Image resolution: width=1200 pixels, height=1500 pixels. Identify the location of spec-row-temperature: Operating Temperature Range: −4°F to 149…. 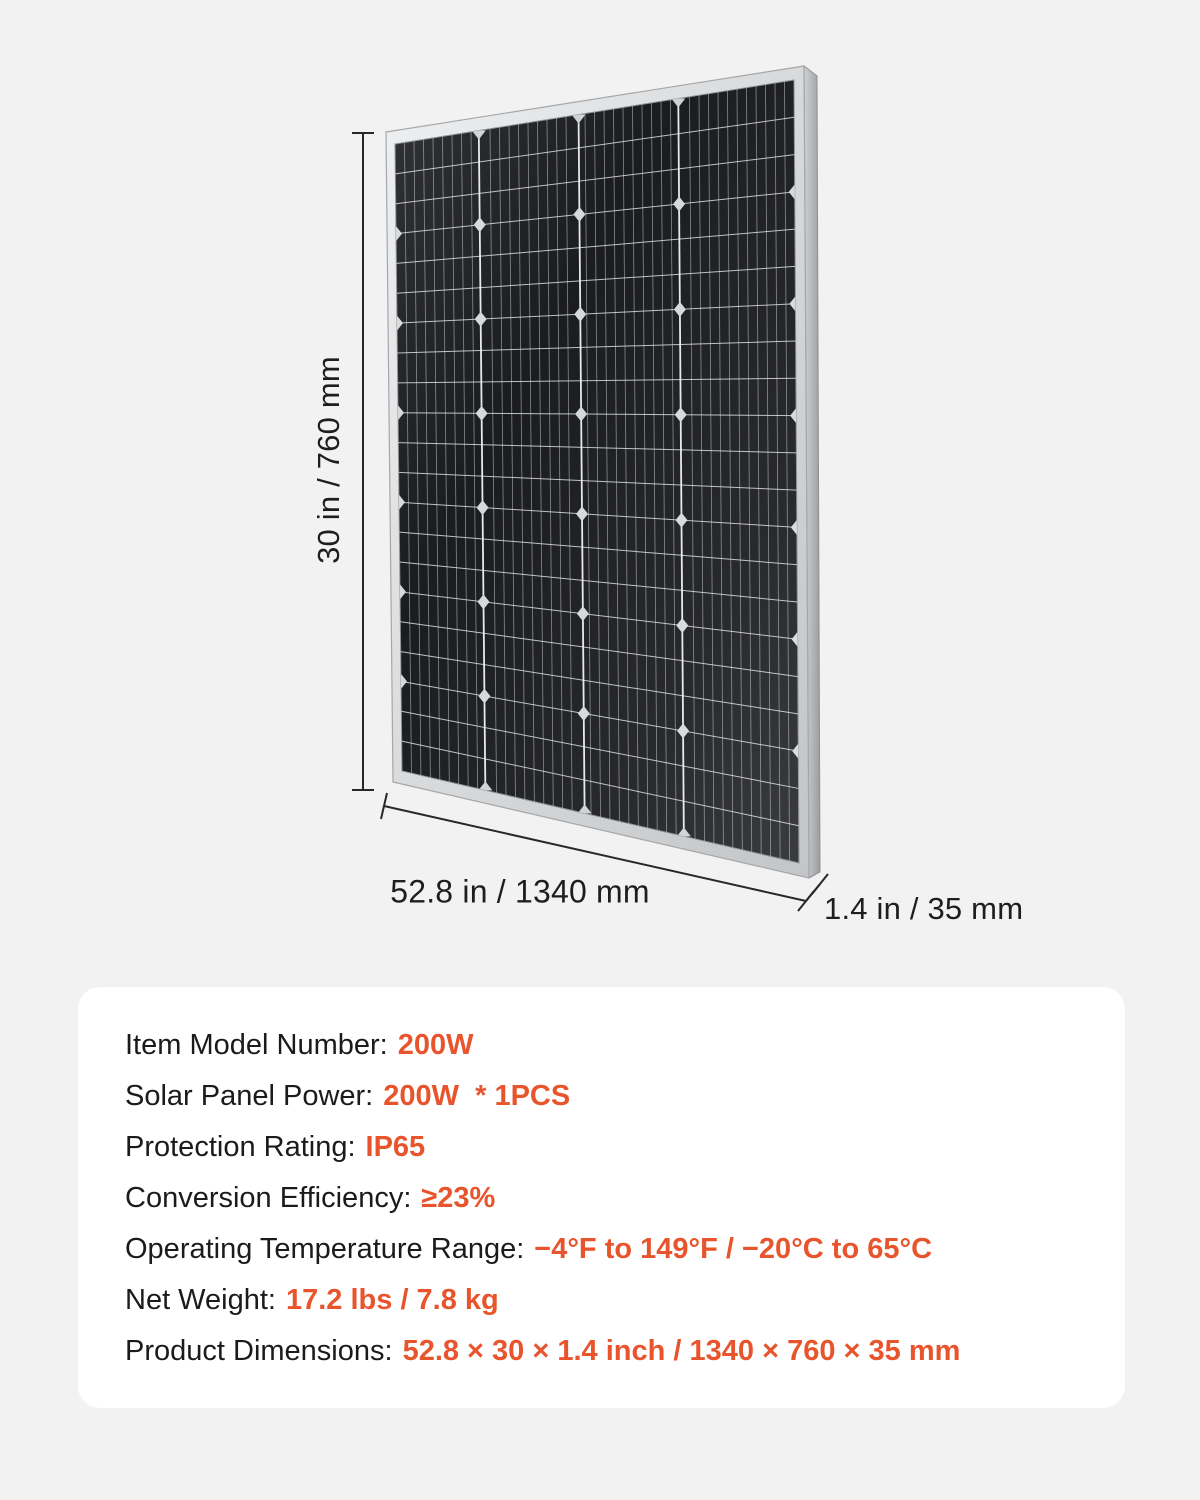
(605, 1249).